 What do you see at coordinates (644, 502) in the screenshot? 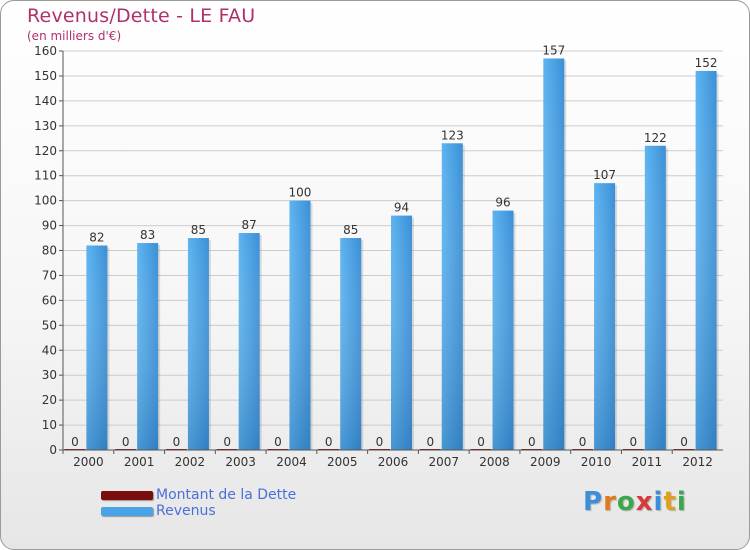
I see `logo-letter: x` at bounding box center [644, 502].